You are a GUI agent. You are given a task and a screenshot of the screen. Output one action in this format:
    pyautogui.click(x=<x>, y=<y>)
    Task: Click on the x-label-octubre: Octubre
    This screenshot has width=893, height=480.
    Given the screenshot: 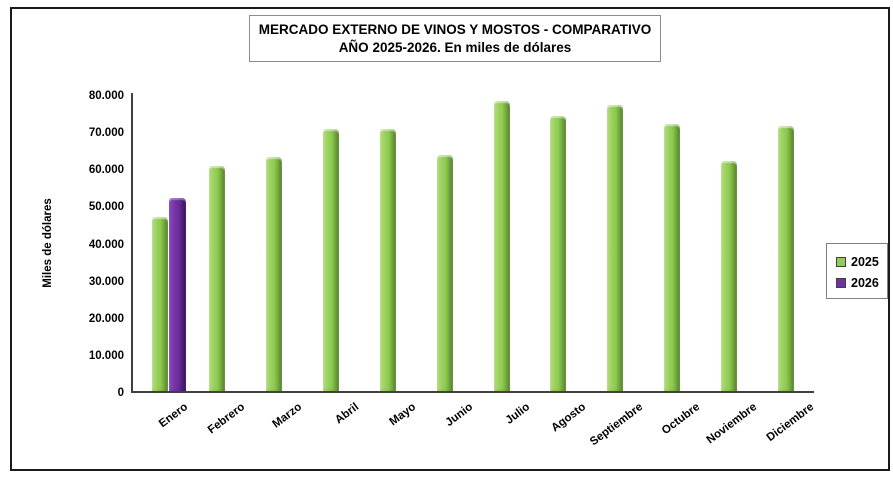 What is the action you would take?
    pyautogui.click(x=681, y=419)
    